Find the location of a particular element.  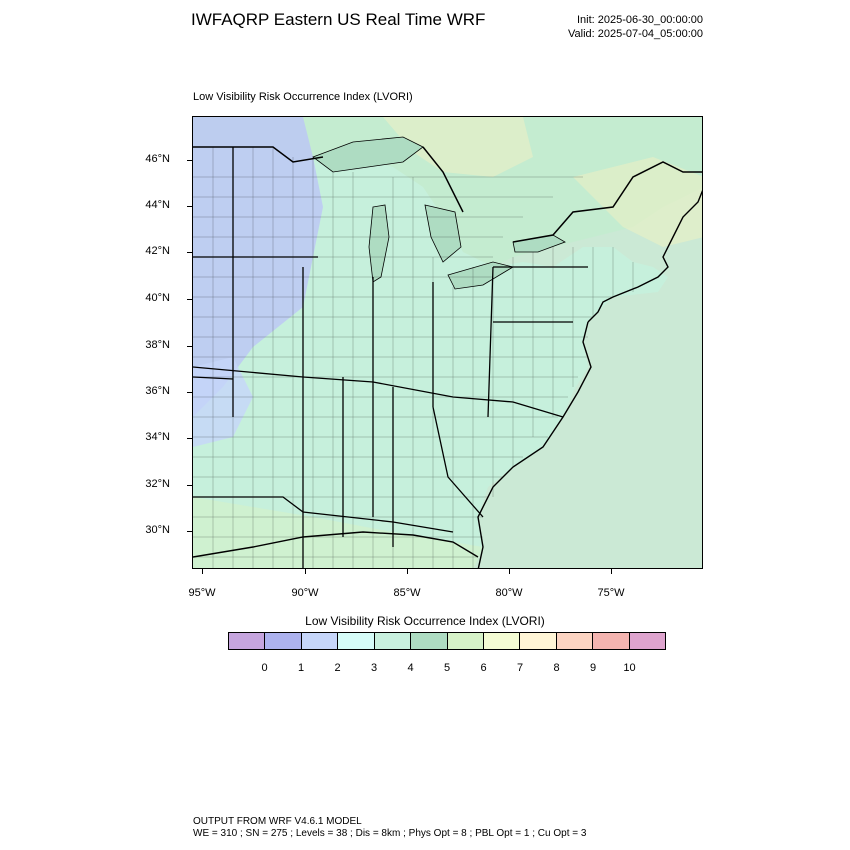

lat-label-36: 36°N is located at coordinates (157, 391).